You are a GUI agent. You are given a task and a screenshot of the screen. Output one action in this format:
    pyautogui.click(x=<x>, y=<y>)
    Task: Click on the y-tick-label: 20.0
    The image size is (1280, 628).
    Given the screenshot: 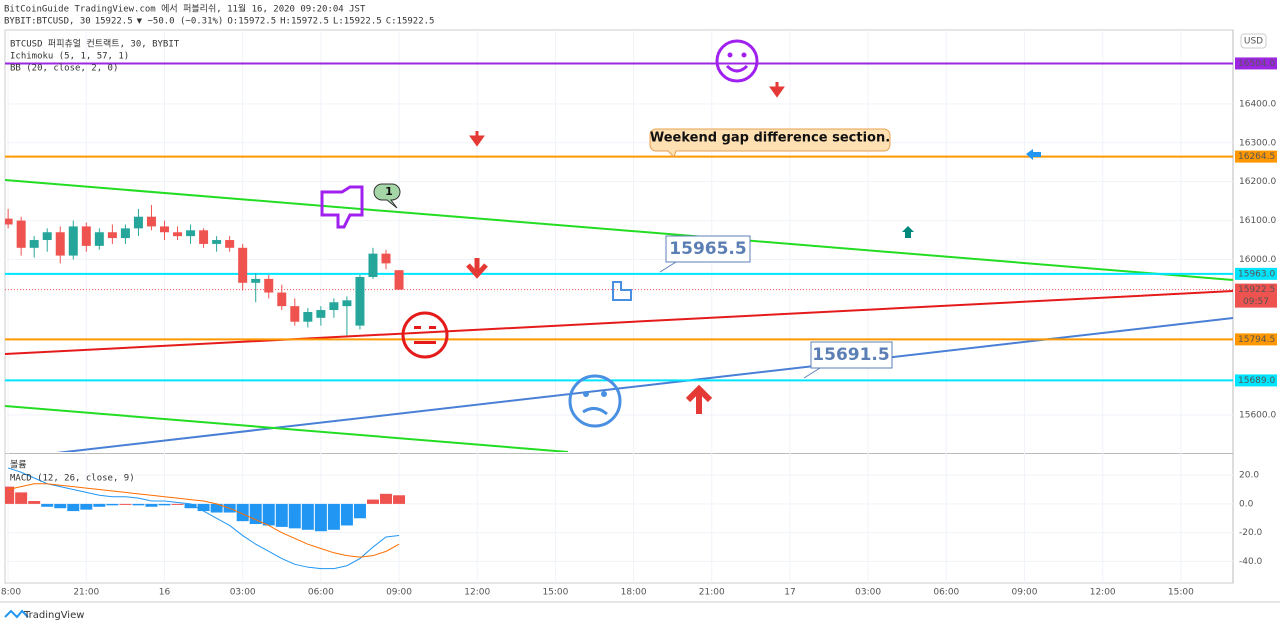 What is the action you would take?
    pyautogui.click(x=1249, y=476)
    